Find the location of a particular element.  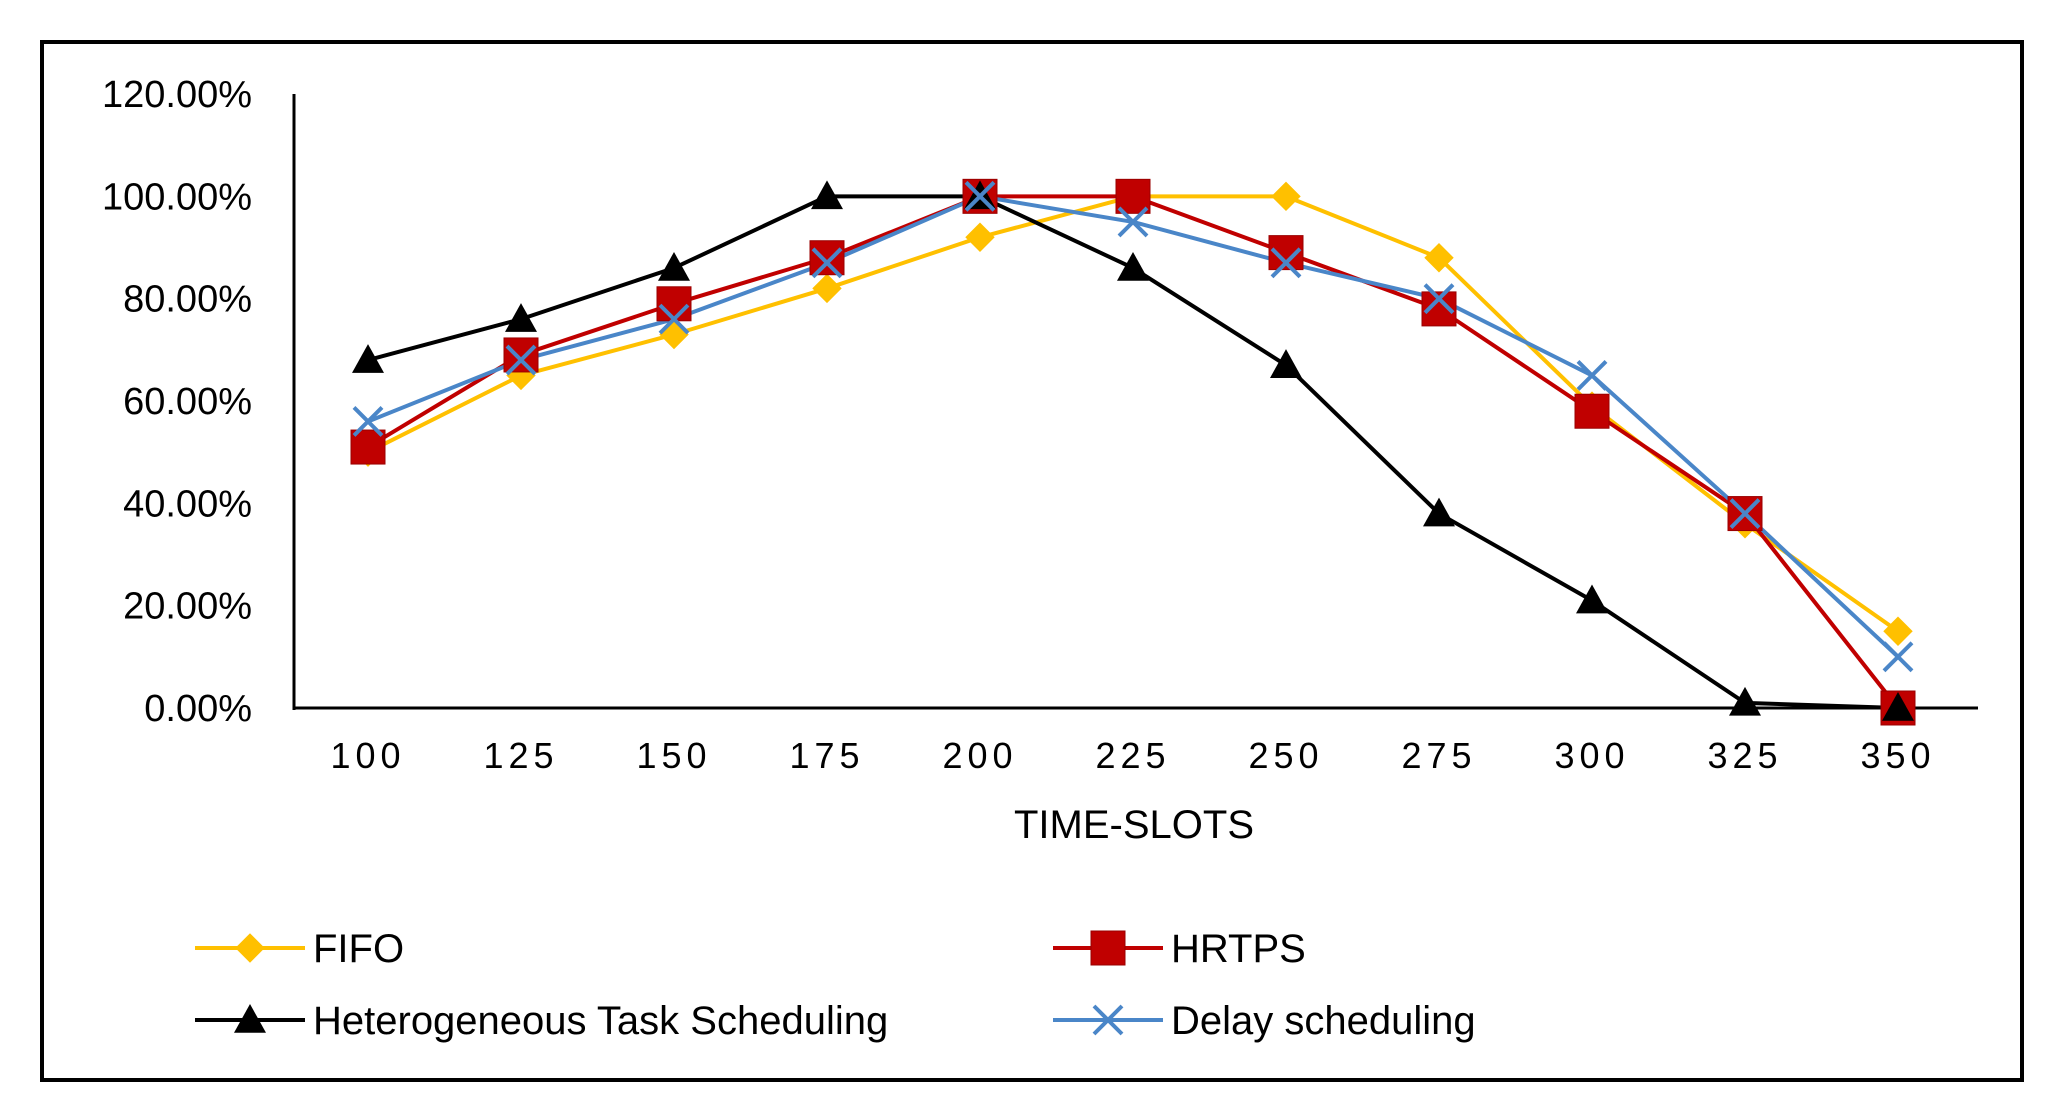

legend-label: HRTPS is located at coordinates (1238, 949).